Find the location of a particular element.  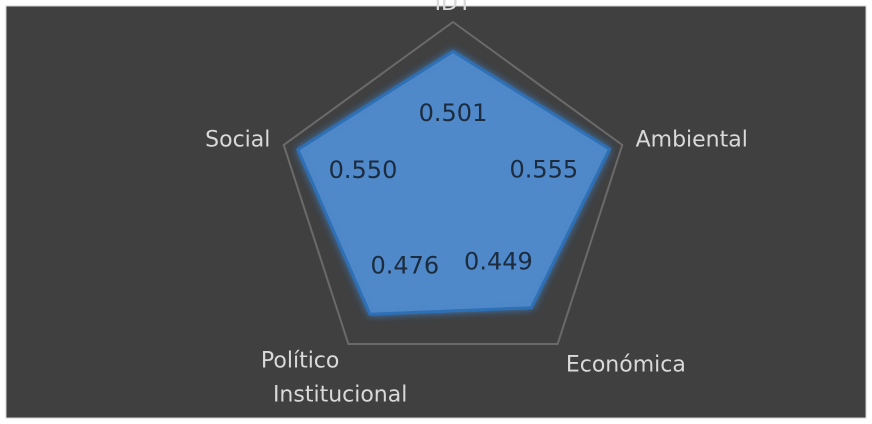

data-label: 0.550 is located at coordinates (363, 170).